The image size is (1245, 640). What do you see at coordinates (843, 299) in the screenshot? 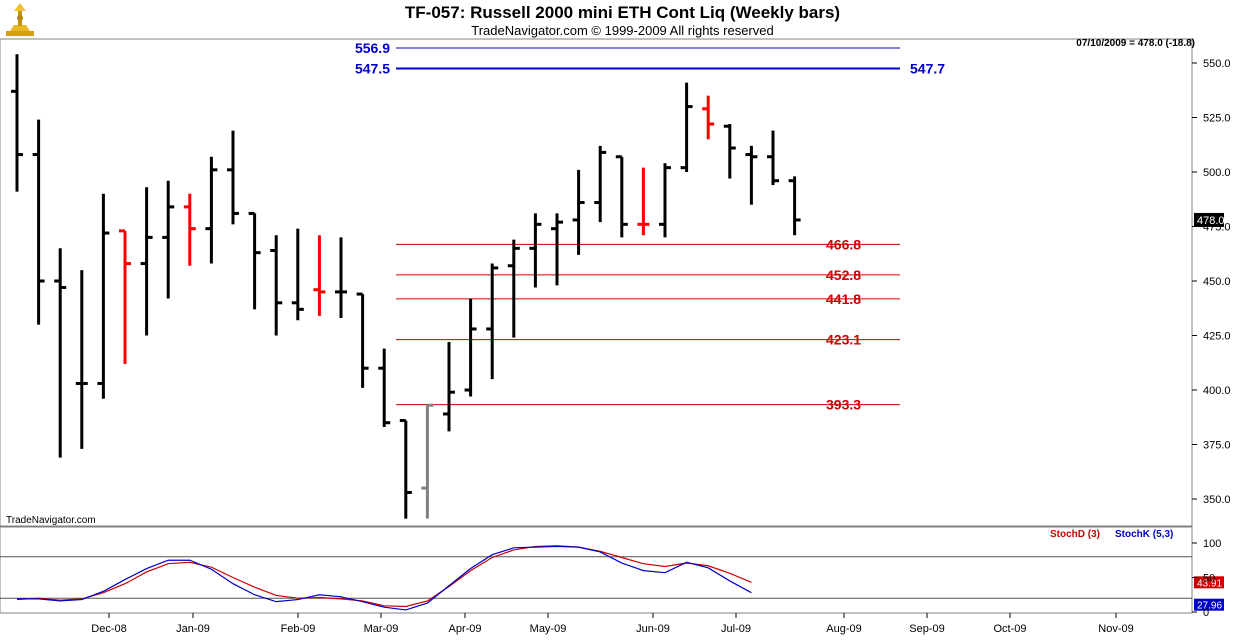
I see `level-label-right: 441.8` at bounding box center [843, 299].